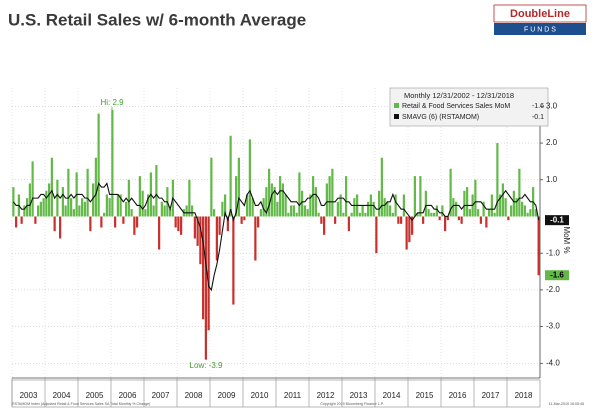 The image size is (596, 409). What do you see at coordinates (557, 274) in the screenshot?
I see `last-value-label: -1.6` at bounding box center [557, 274].